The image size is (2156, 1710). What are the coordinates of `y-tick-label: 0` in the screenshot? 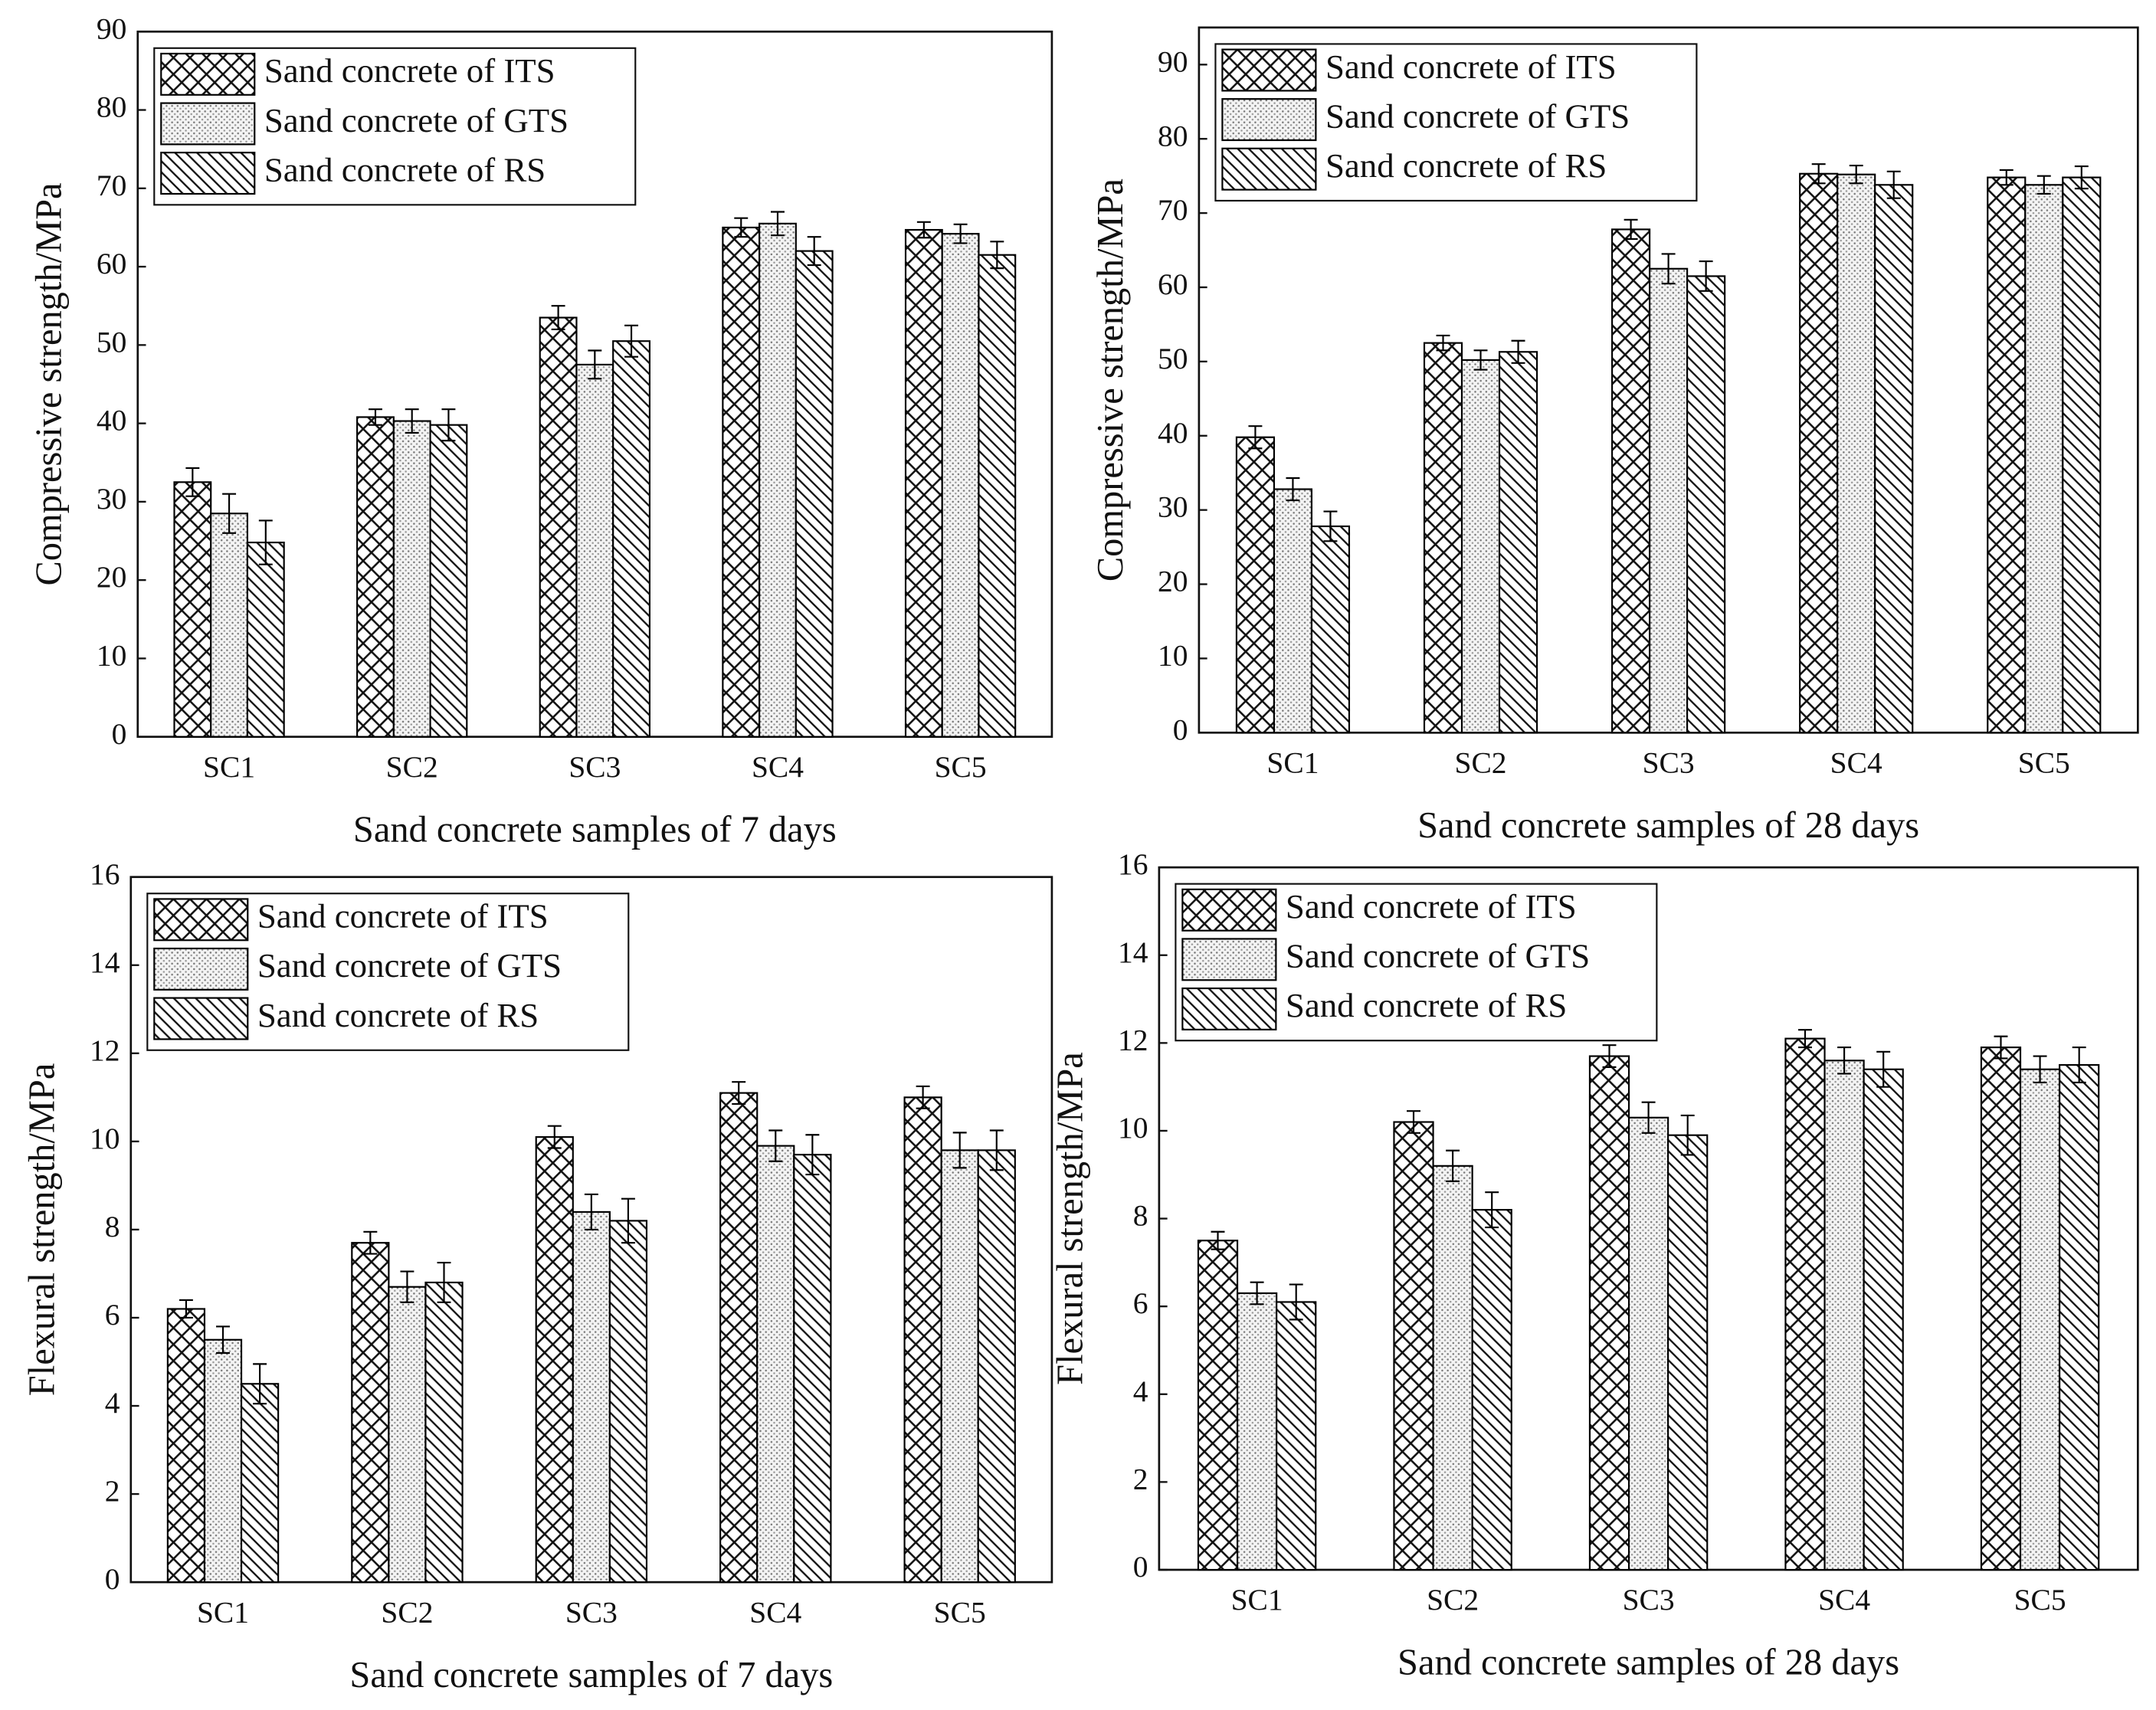 It's located at (1180, 729).